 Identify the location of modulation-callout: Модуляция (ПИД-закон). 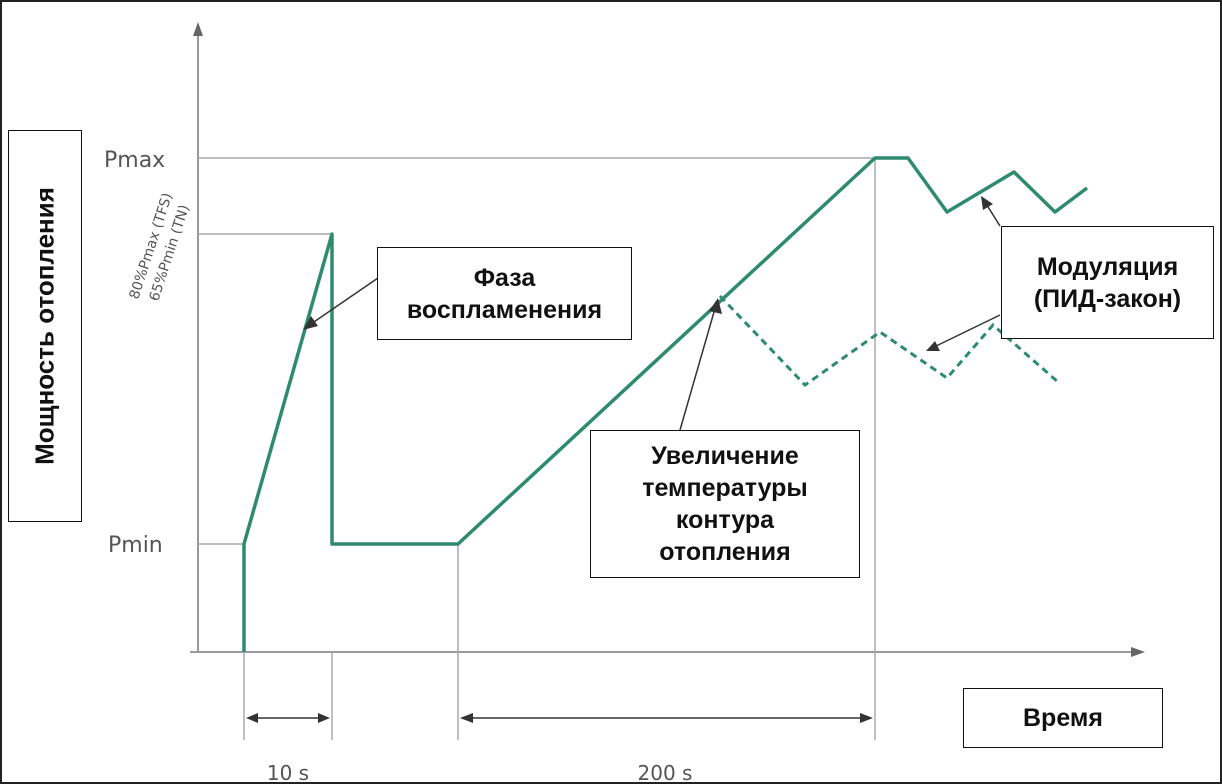
(1107, 282).